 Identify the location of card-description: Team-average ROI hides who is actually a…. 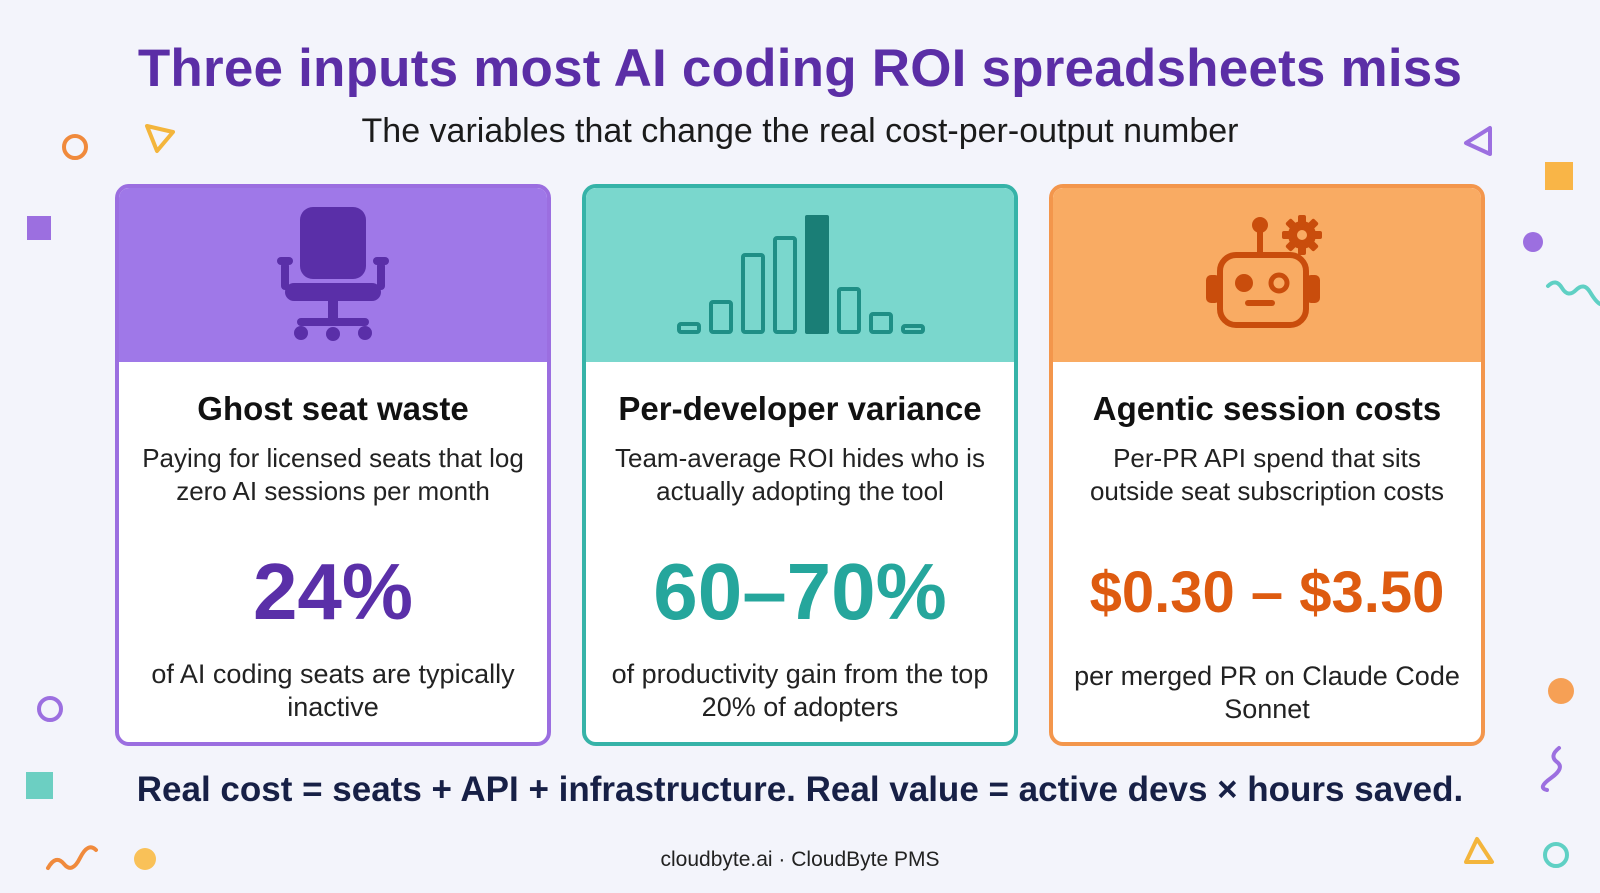
(800, 474).